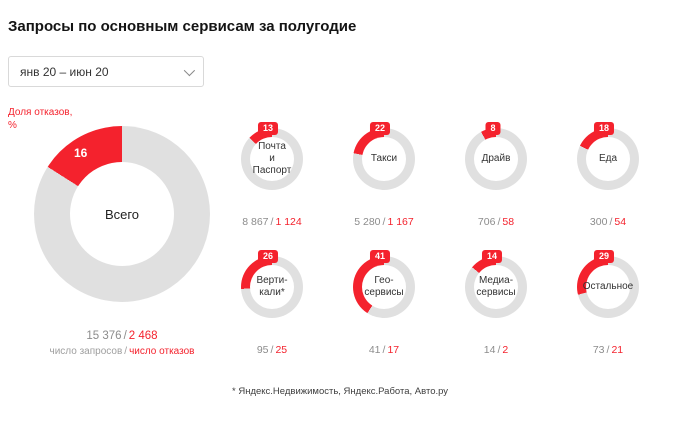 The image size is (699, 434). What do you see at coordinates (380, 128) in the screenshot?
I see `service-percent-badge: 22` at bounding box center [380, 128].